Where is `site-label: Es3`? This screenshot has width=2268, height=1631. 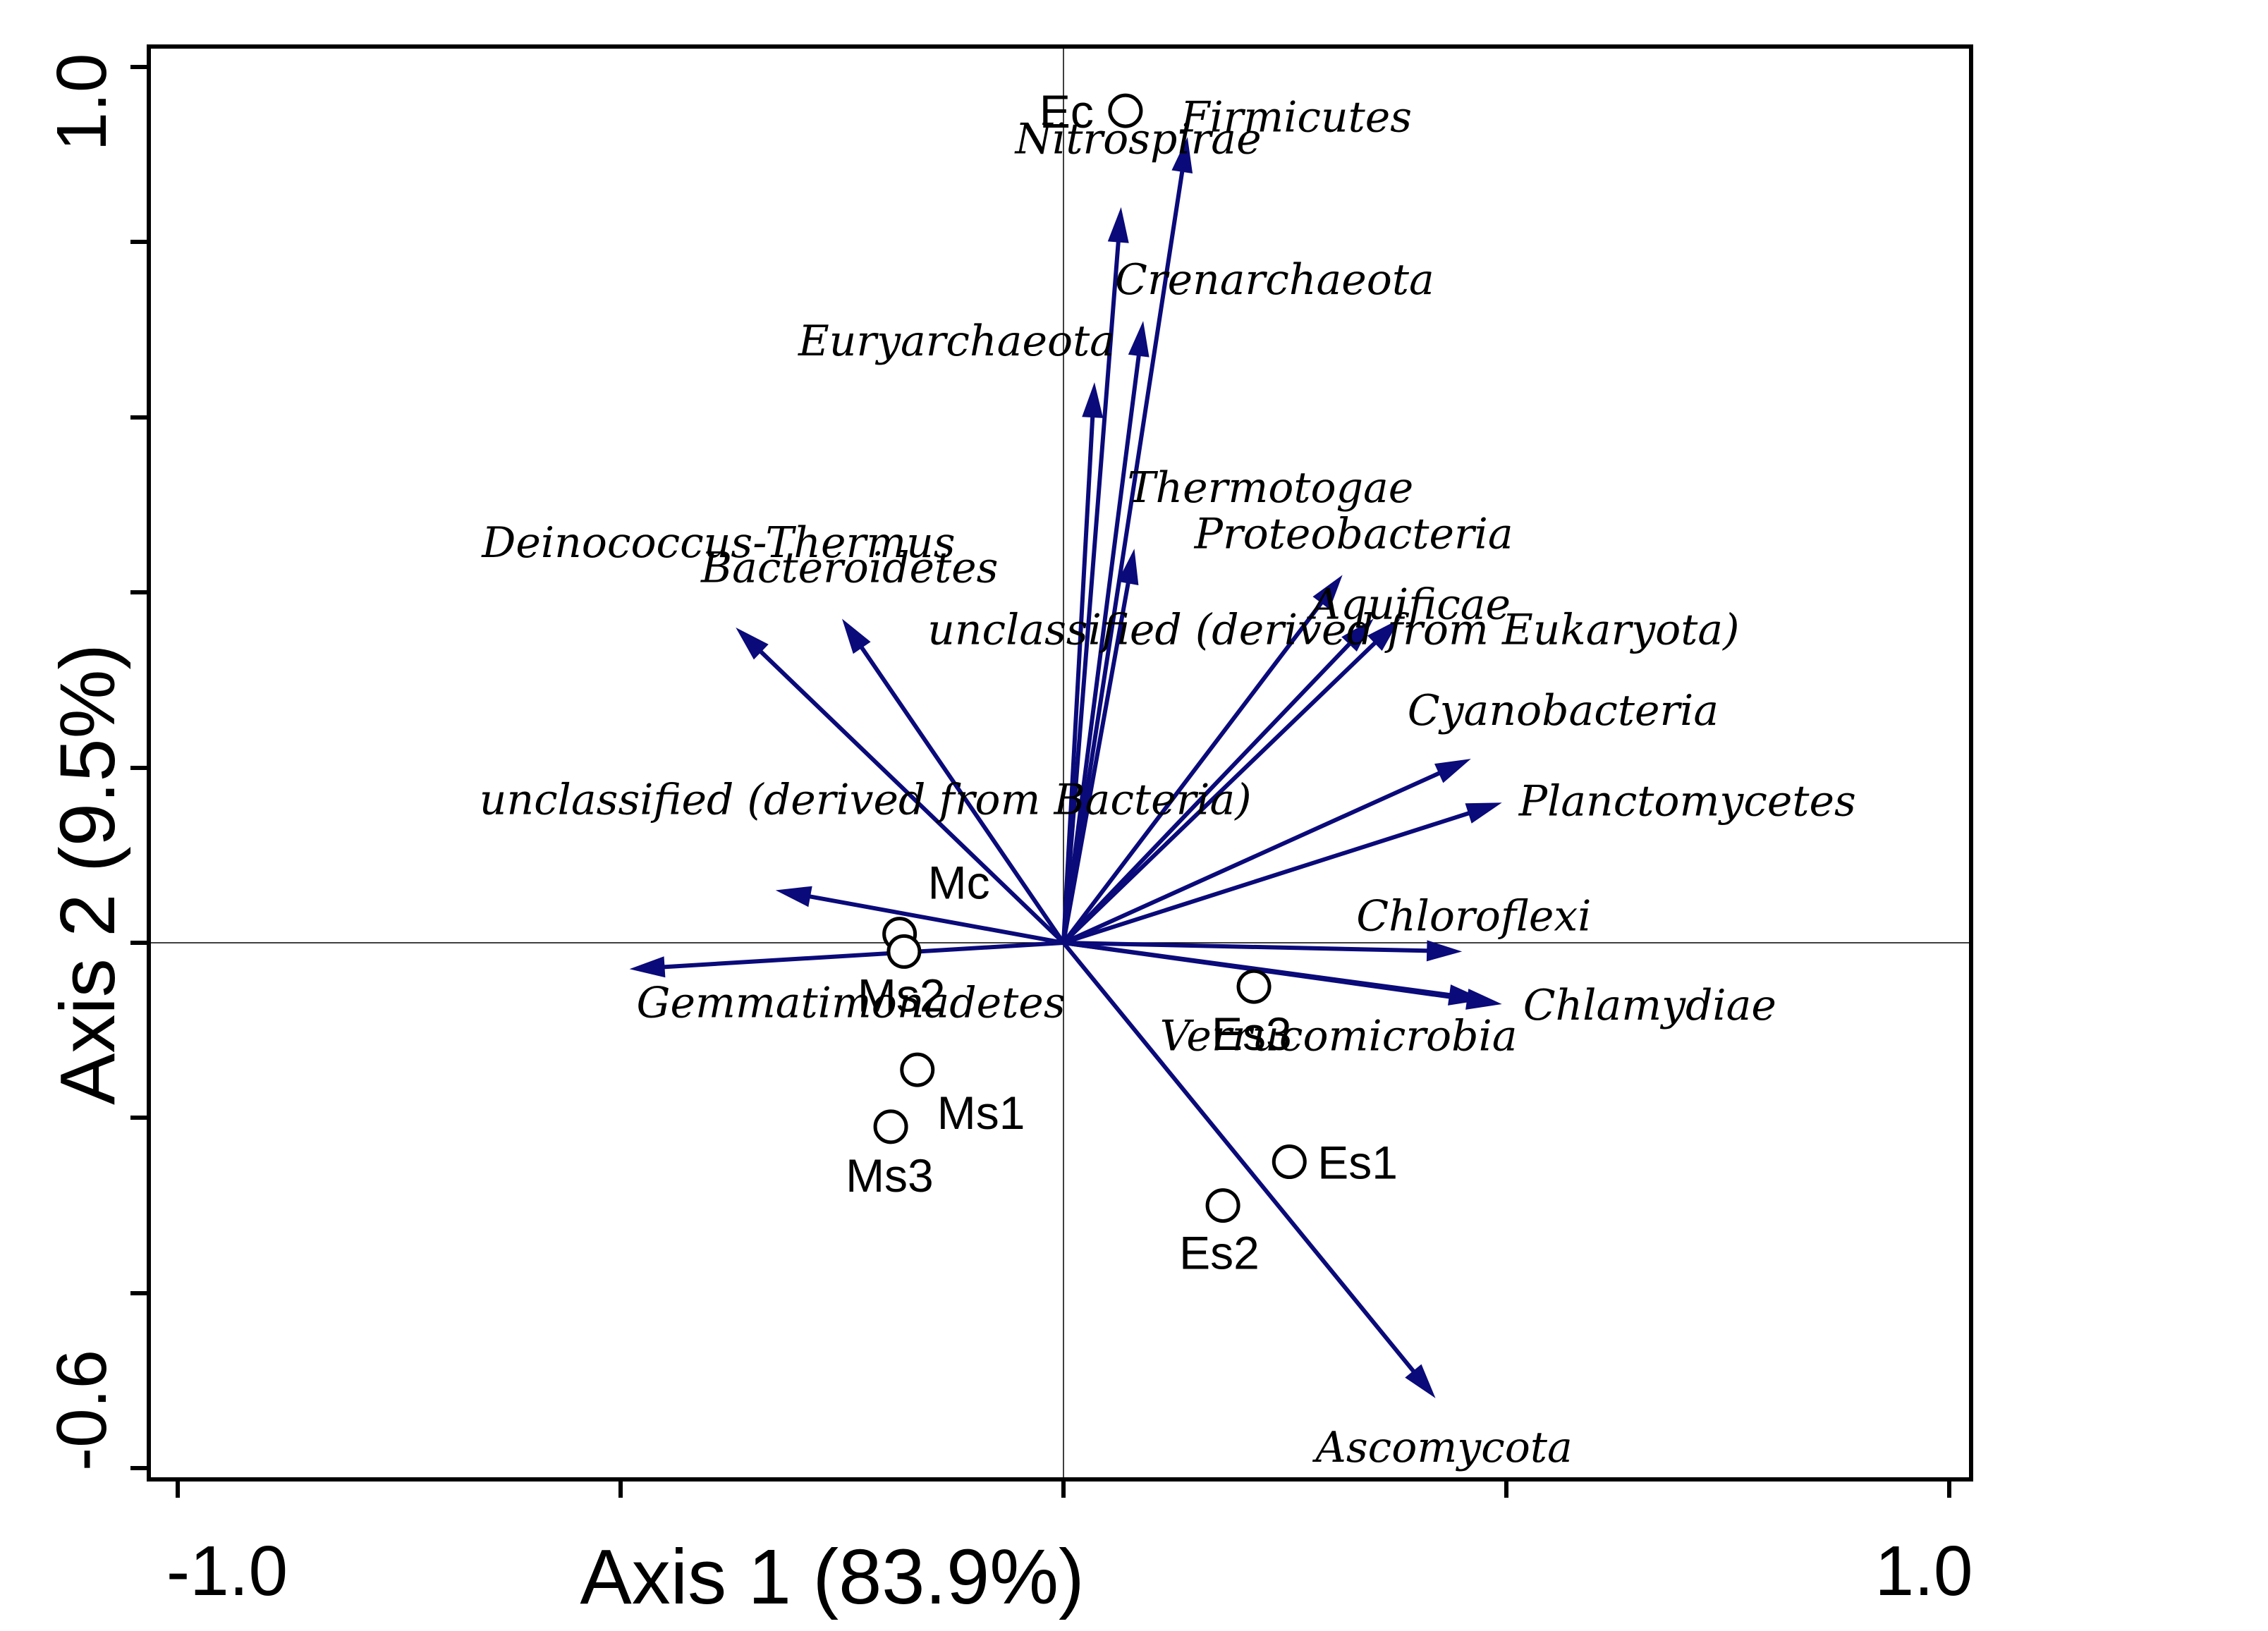
site-label: Es3 is located at coordinates (1252, 1034).